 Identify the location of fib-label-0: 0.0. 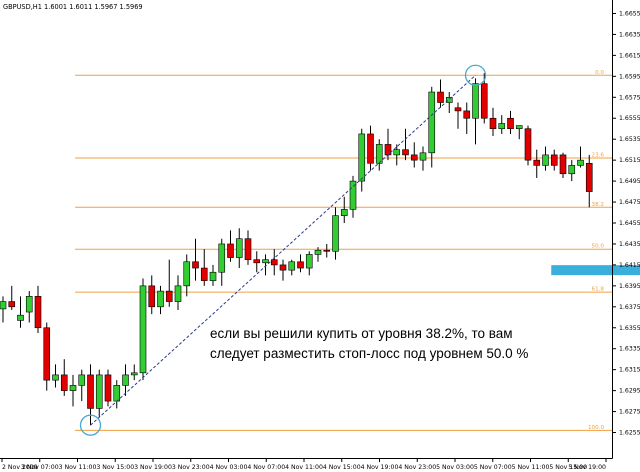
(599, 73).